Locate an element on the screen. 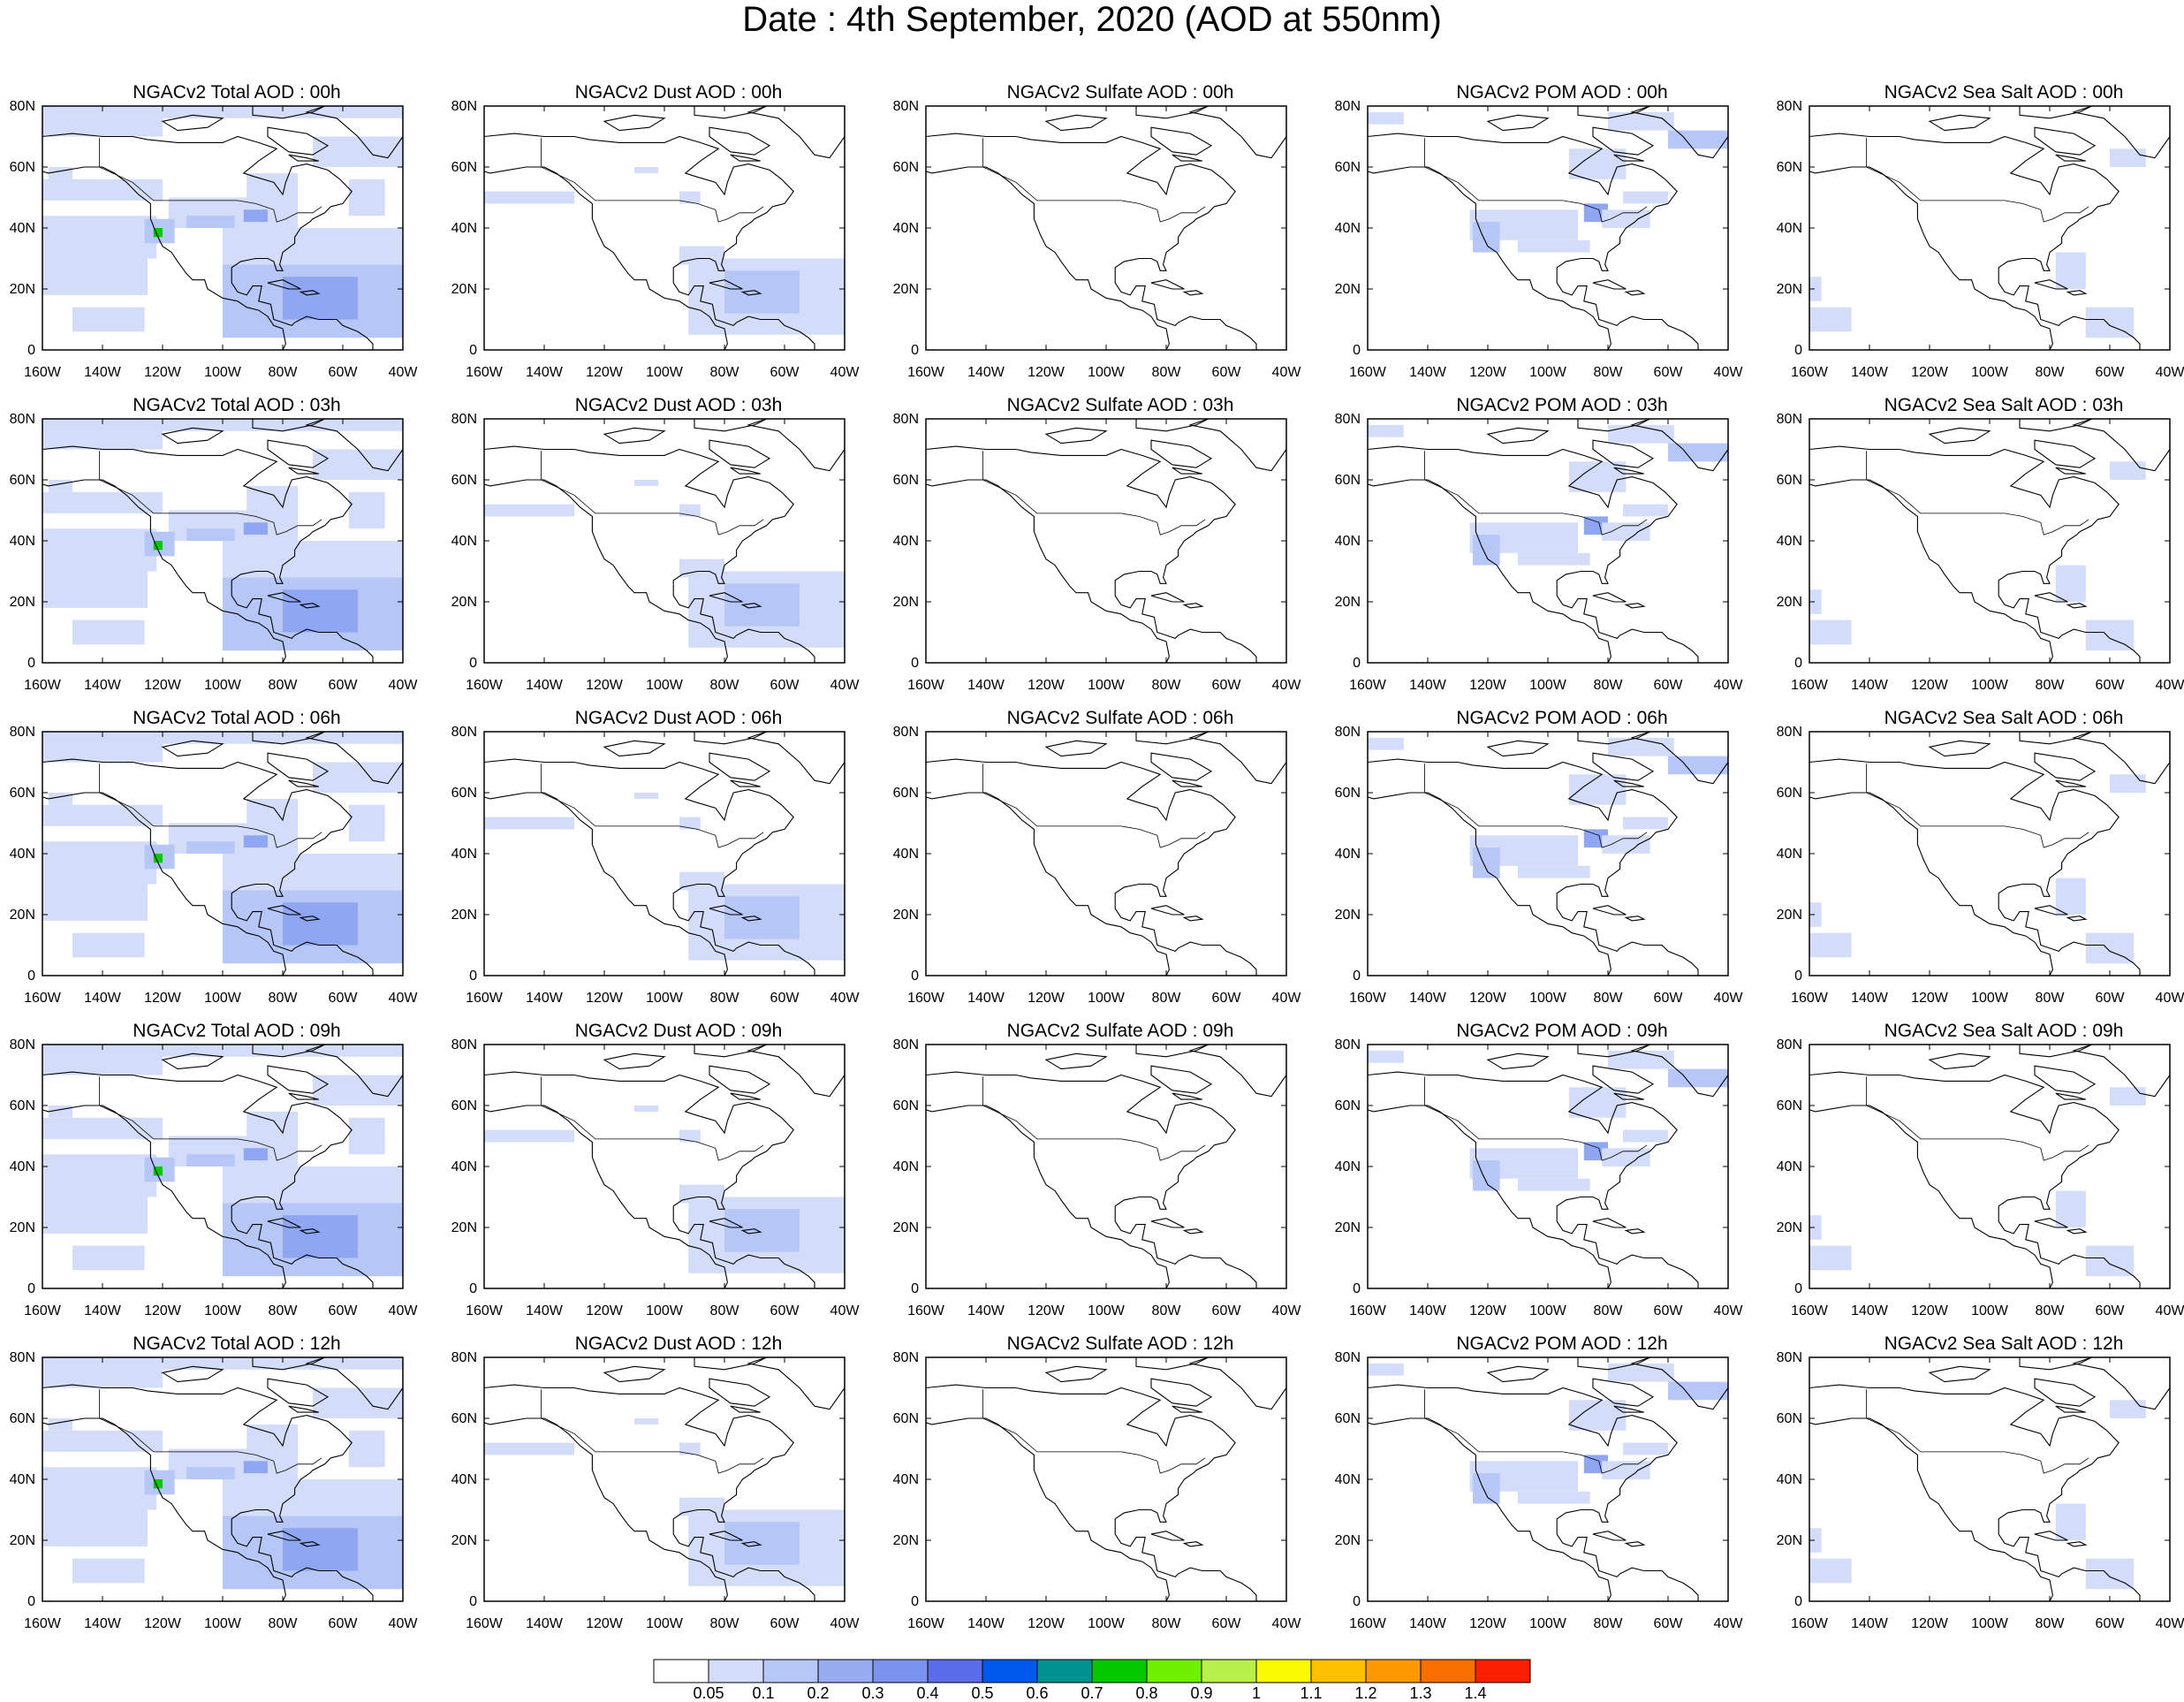 This screenshot has width=2184, height=1702. panel-title: NGACv2 Sea Salt AOD : 03h is located at coordinates (2004, 405).